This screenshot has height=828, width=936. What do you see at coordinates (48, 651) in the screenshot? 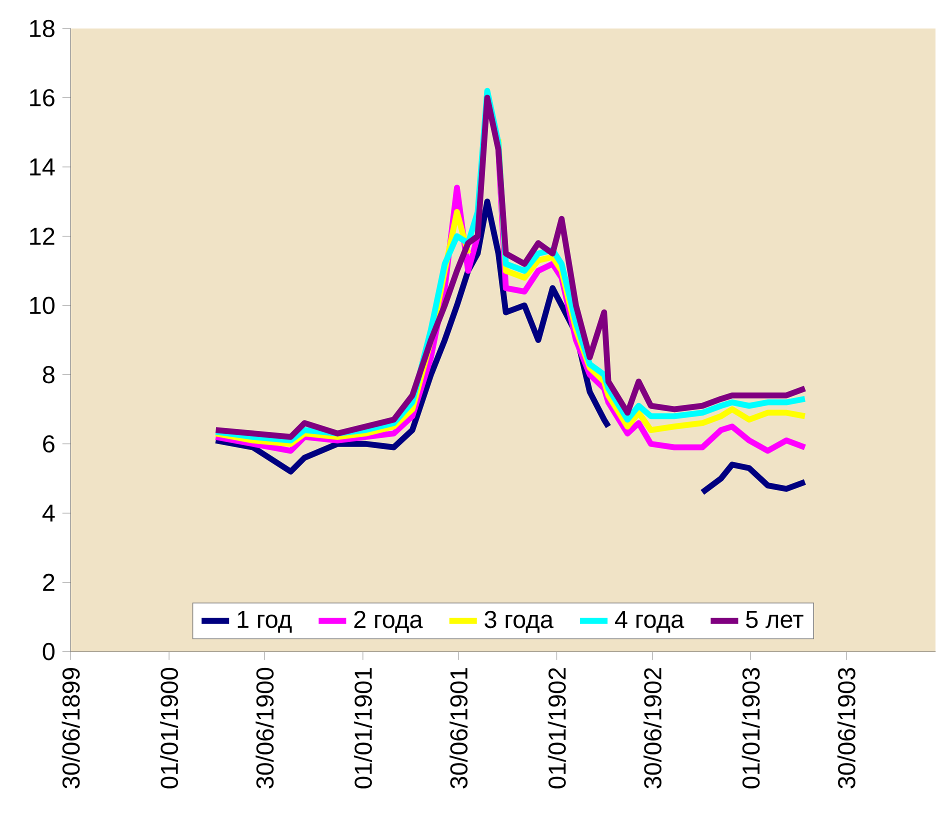
I see `y-tick-label: 0` at bounding box center [48, 651].